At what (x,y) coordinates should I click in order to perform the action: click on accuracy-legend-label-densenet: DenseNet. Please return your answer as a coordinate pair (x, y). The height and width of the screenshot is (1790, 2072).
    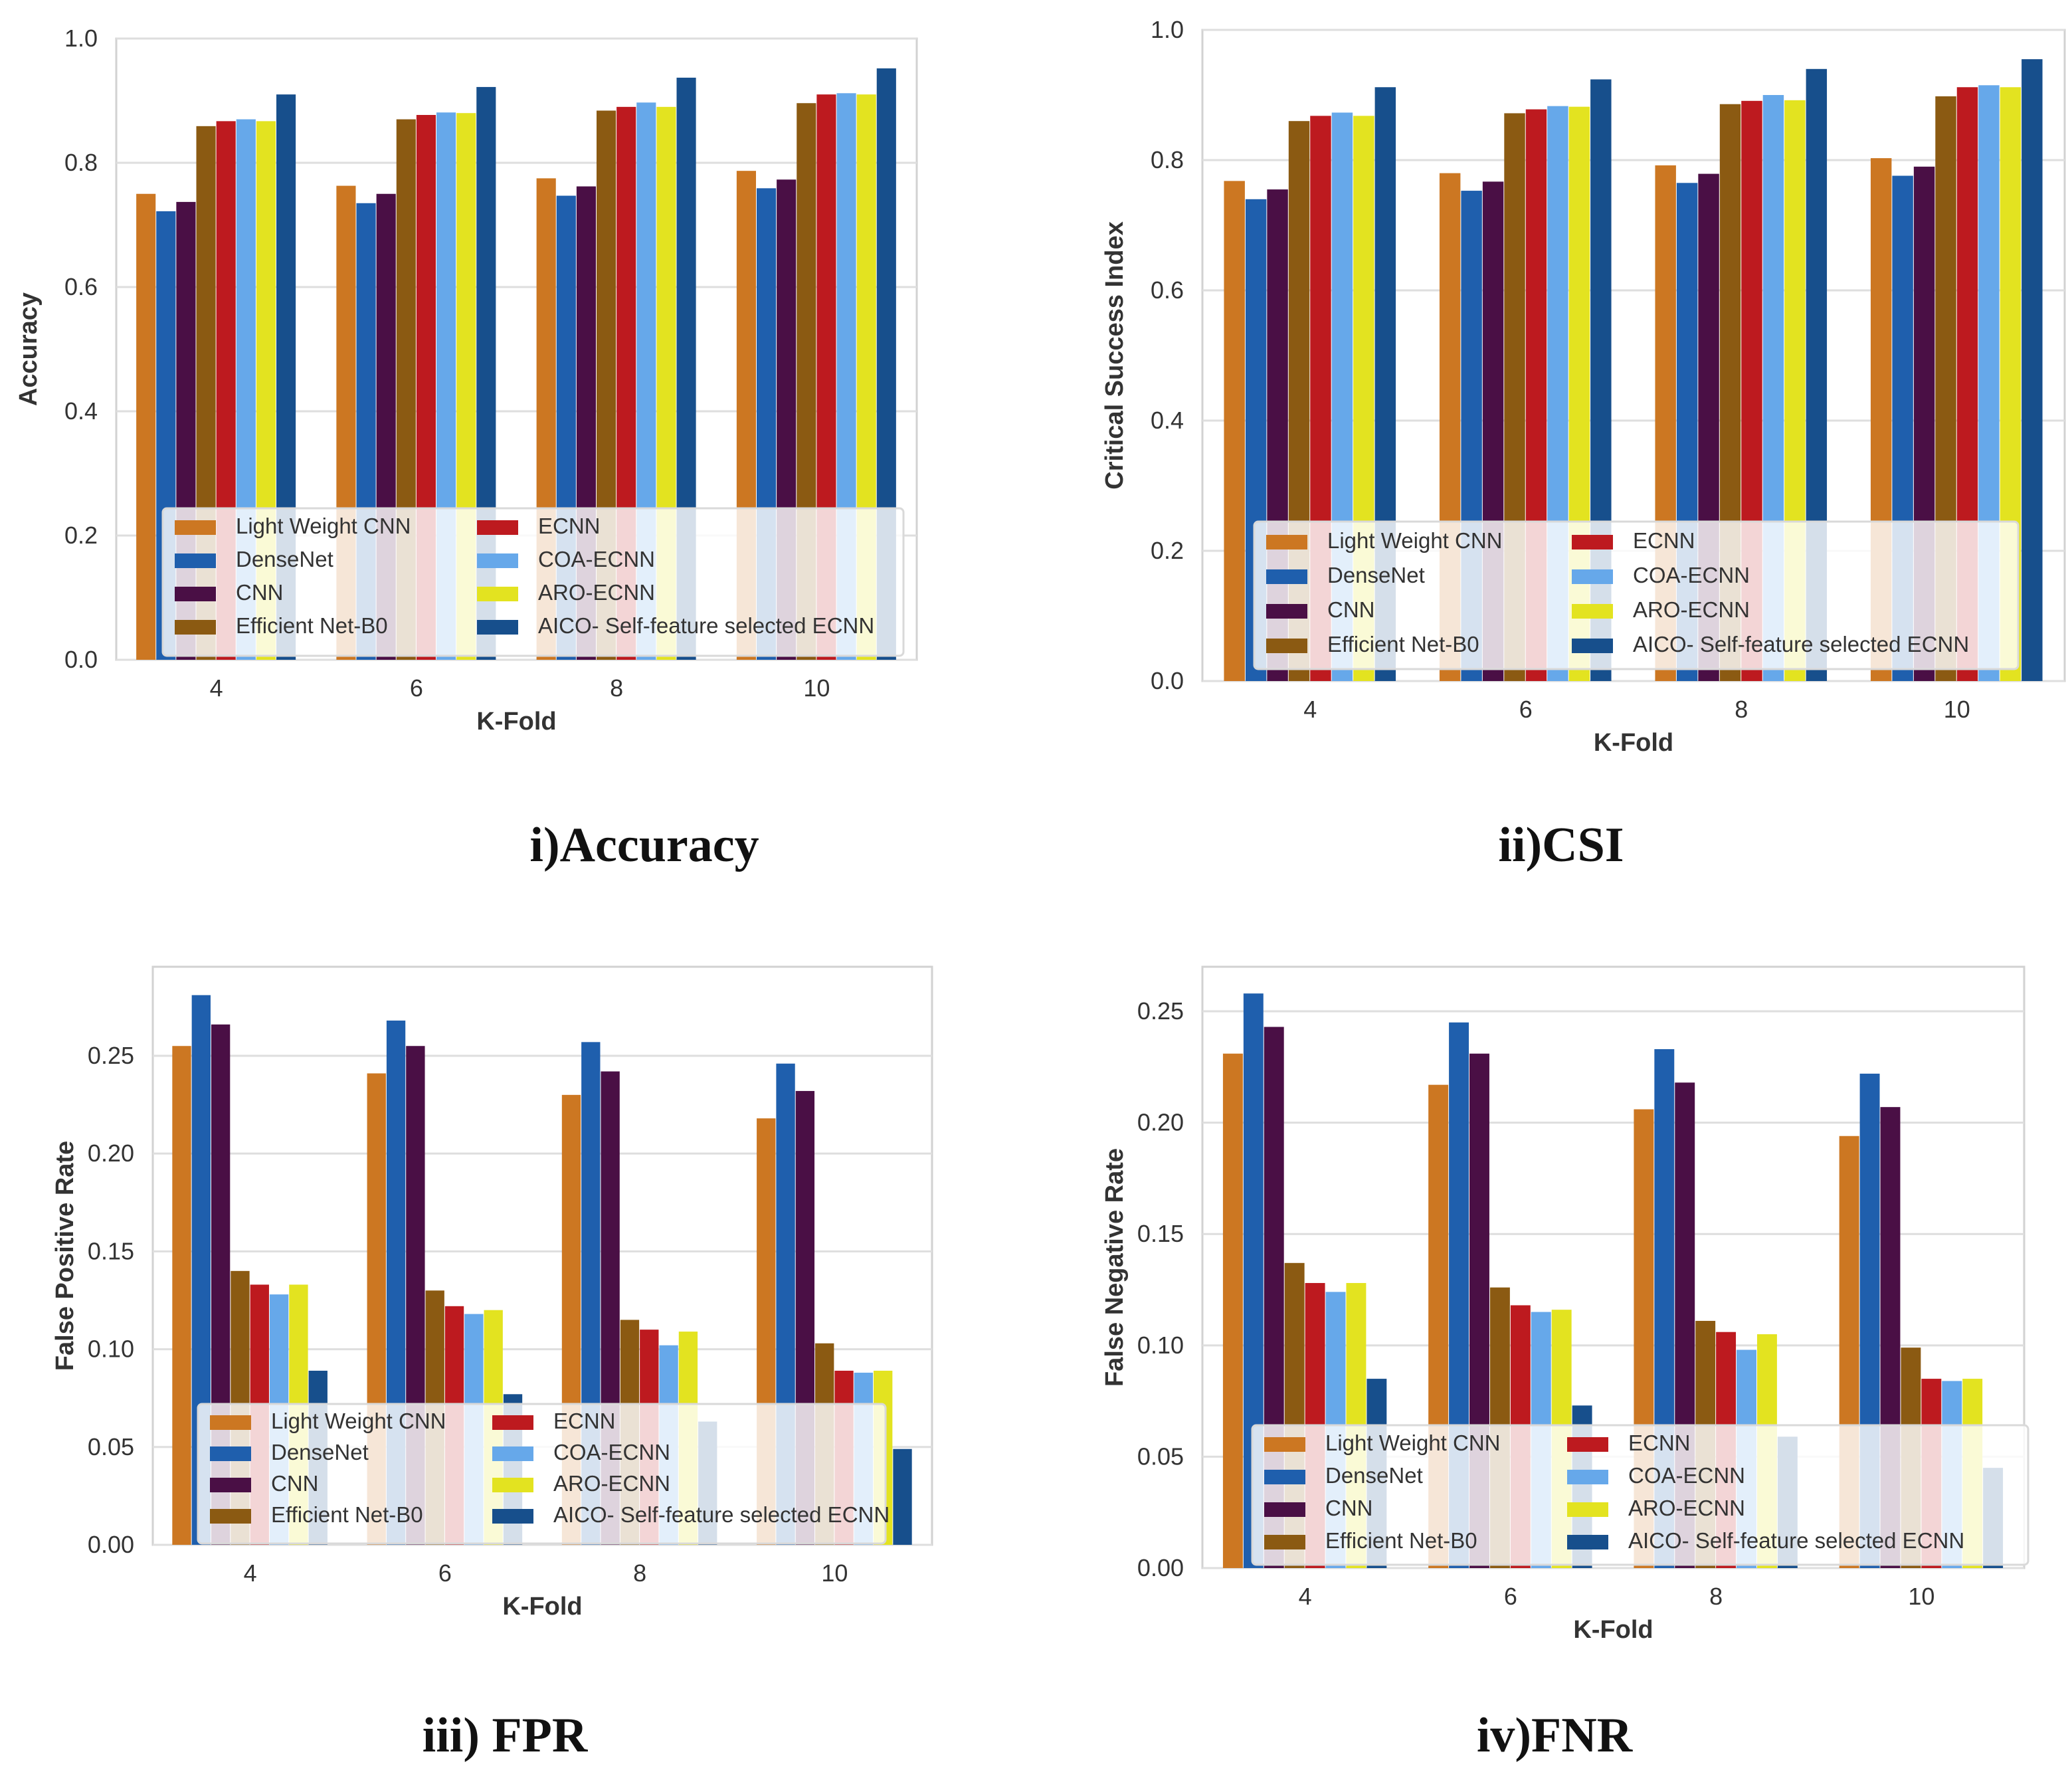
    Looking at the image, I should click on (284, 559).